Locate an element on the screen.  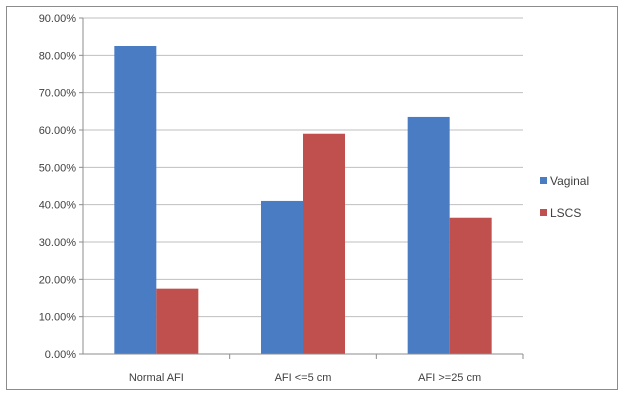
legend-swatch-lscs is located at coordinates (543, 212).